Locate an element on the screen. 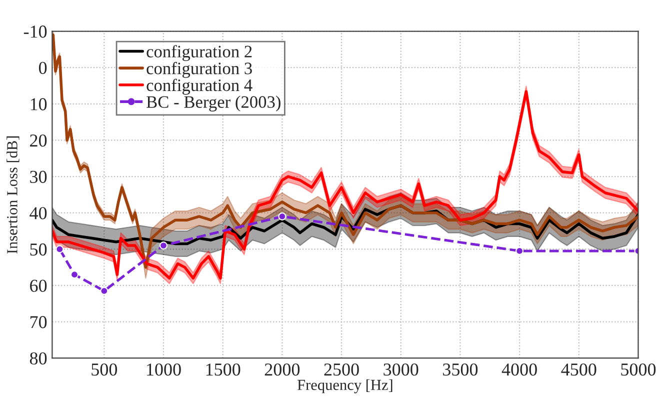 Image resolution: width=669 pixels, height=401 pixels. x-tick-label: 5000 is located at coordinates (638, 369).